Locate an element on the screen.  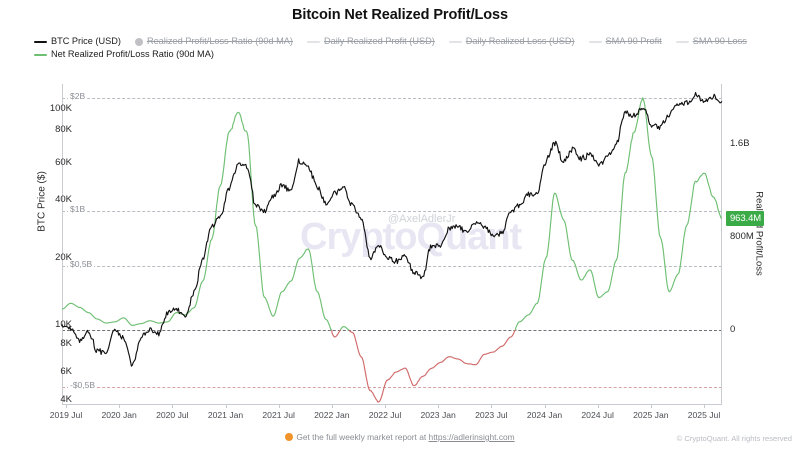
y-tick-left-6K: 6K is located at coordinates (66, 371).